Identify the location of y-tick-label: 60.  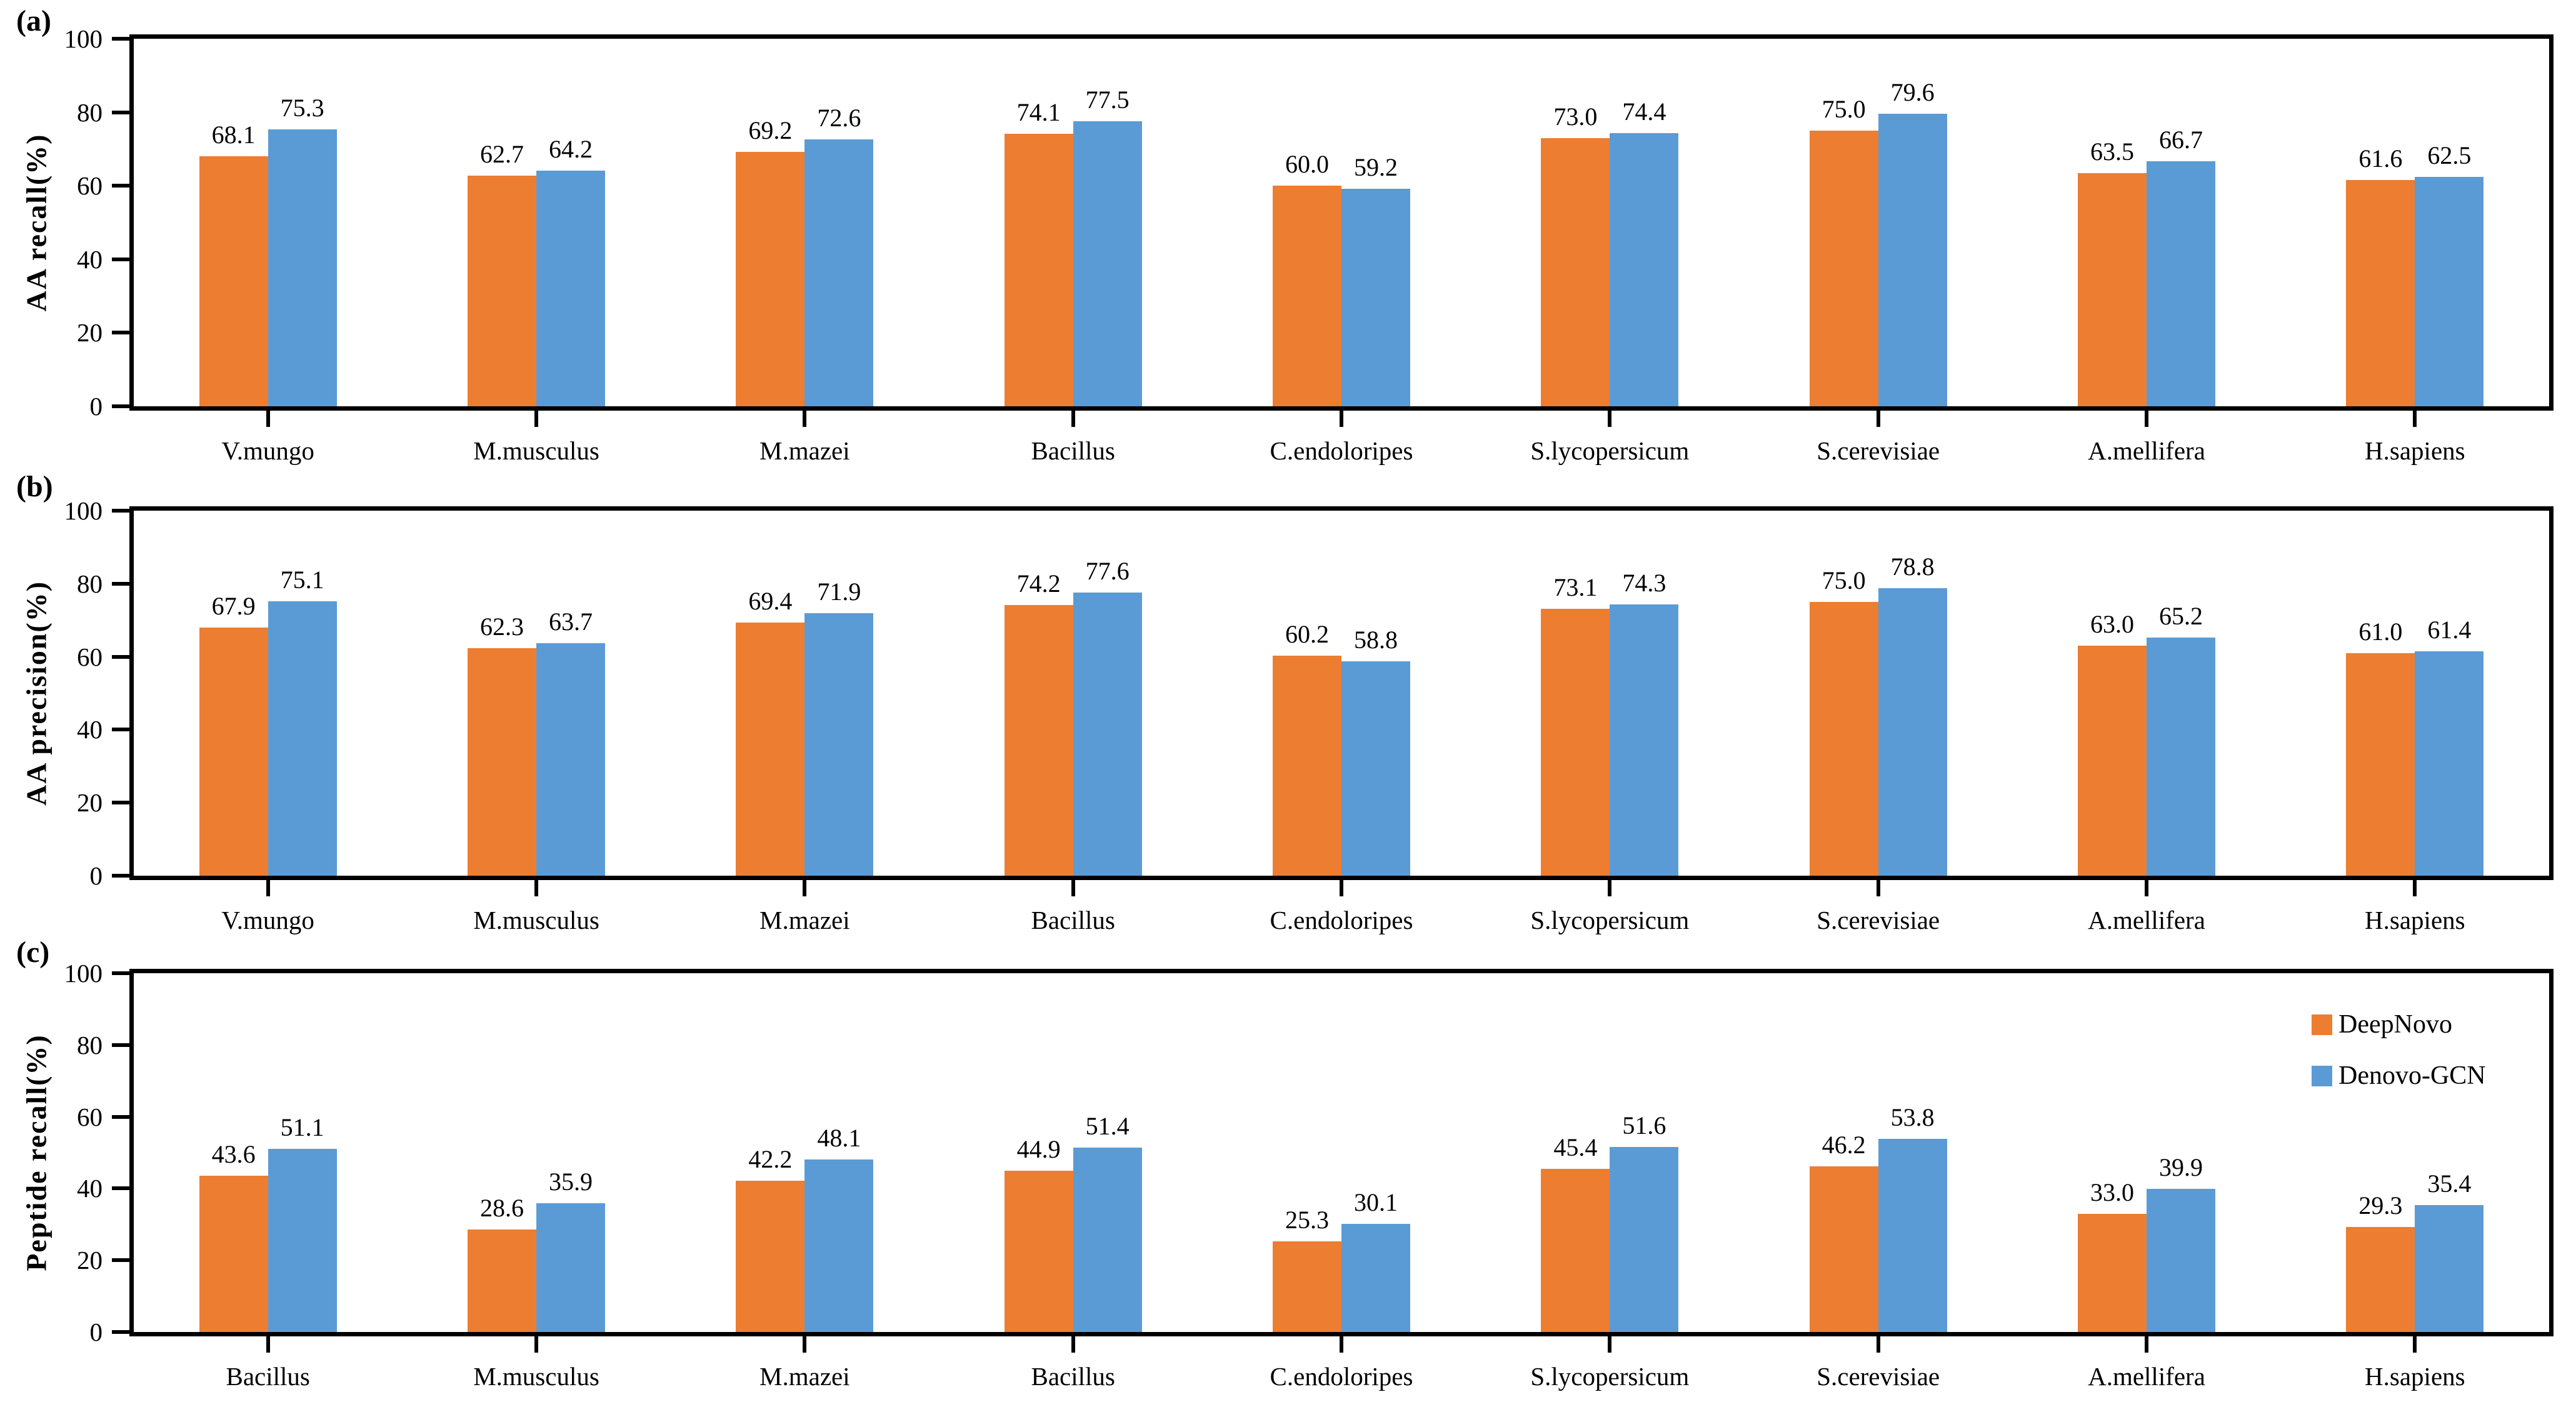
(90, 186).